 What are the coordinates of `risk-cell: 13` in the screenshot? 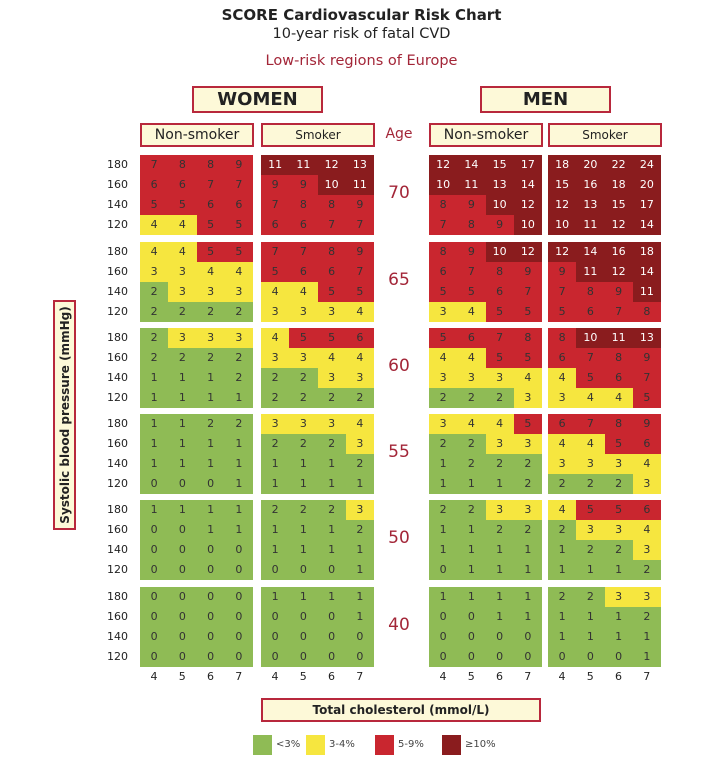 It's located at (646, 338).